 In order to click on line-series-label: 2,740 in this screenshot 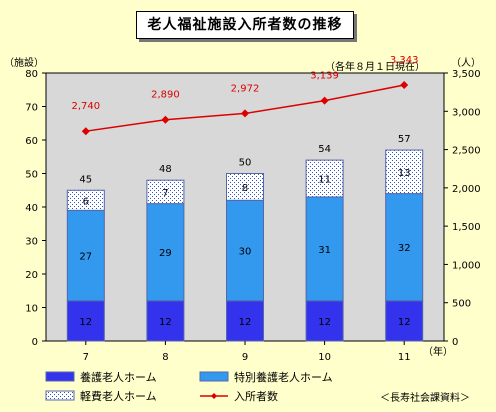, I will do `click(85, 106)`.